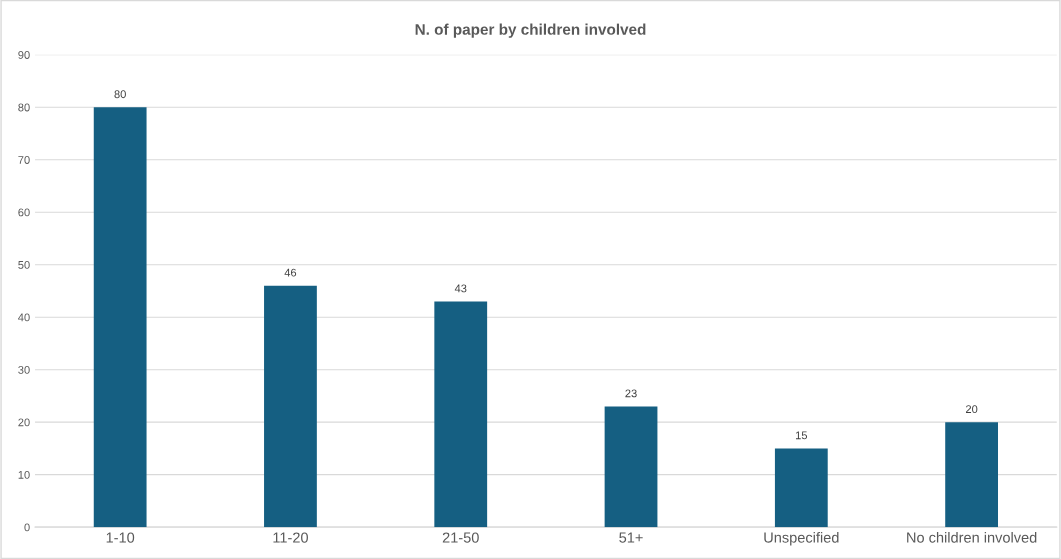 Image resolution: width=1061 pixels, height=559 pixels. What do you see at coordinates (24, 55) in the screenshot?
I see `y-tick-label: 90` at bounding box center [24, 55].